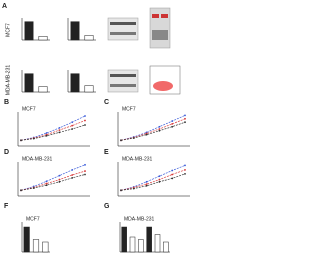 The height and width of the screenshot is (265, 320). Describe the element at coordinates (106, 152) in the screenshot. I see `panel-label: E` at that location.